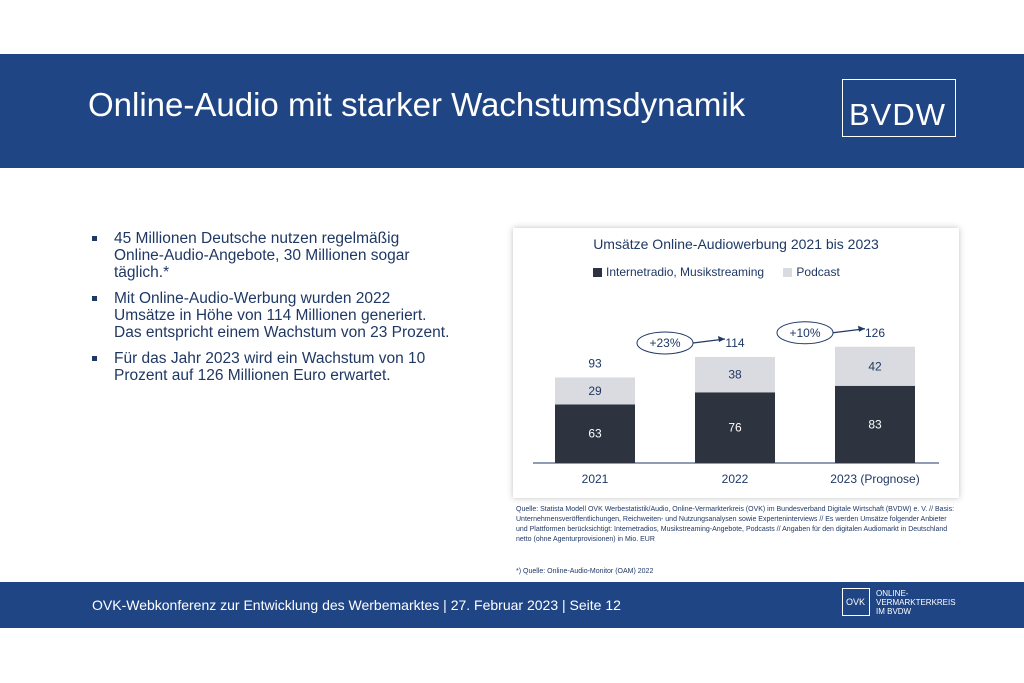 This screenshot has width=1024, height=683. I want to click on ovk-logo-text: OVK, so click(856, 602).